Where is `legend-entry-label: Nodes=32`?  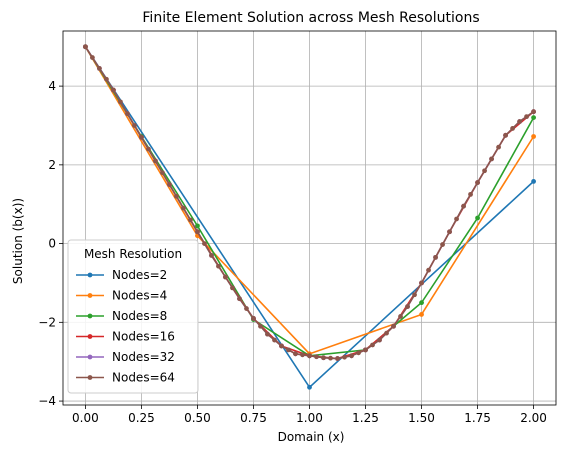 legend-entry-label: Nodes=32 is located at coordinates (143, 357).